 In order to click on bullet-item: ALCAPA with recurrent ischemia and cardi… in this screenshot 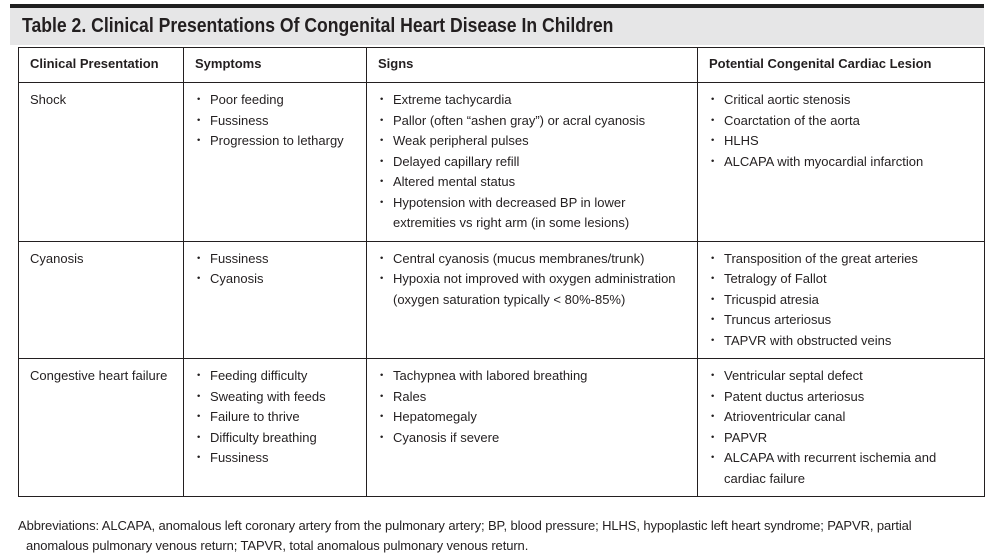, I will do `click(843, 468)`.